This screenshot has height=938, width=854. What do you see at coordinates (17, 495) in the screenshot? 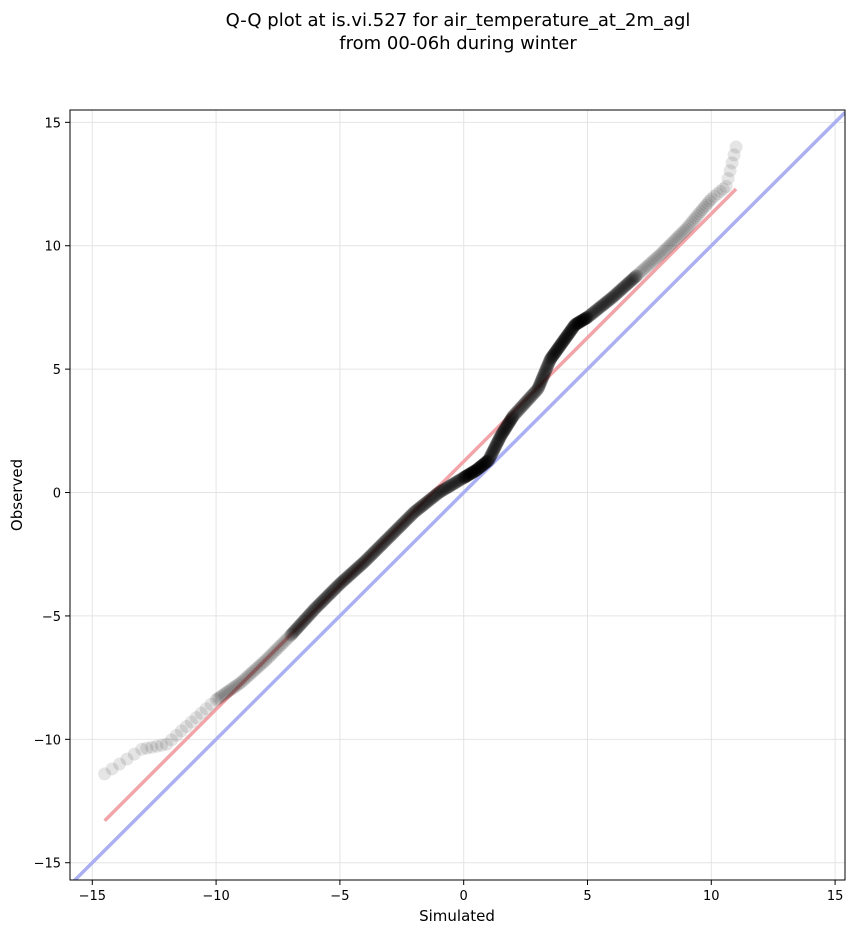
I see `y-axis-label: Observed` at bounding box center [17, 495].